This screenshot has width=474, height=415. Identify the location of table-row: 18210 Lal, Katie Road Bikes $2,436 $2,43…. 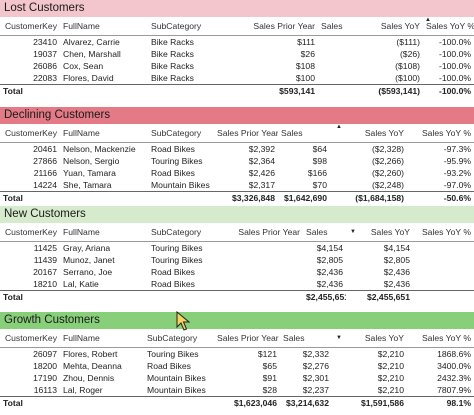
(237, 284).